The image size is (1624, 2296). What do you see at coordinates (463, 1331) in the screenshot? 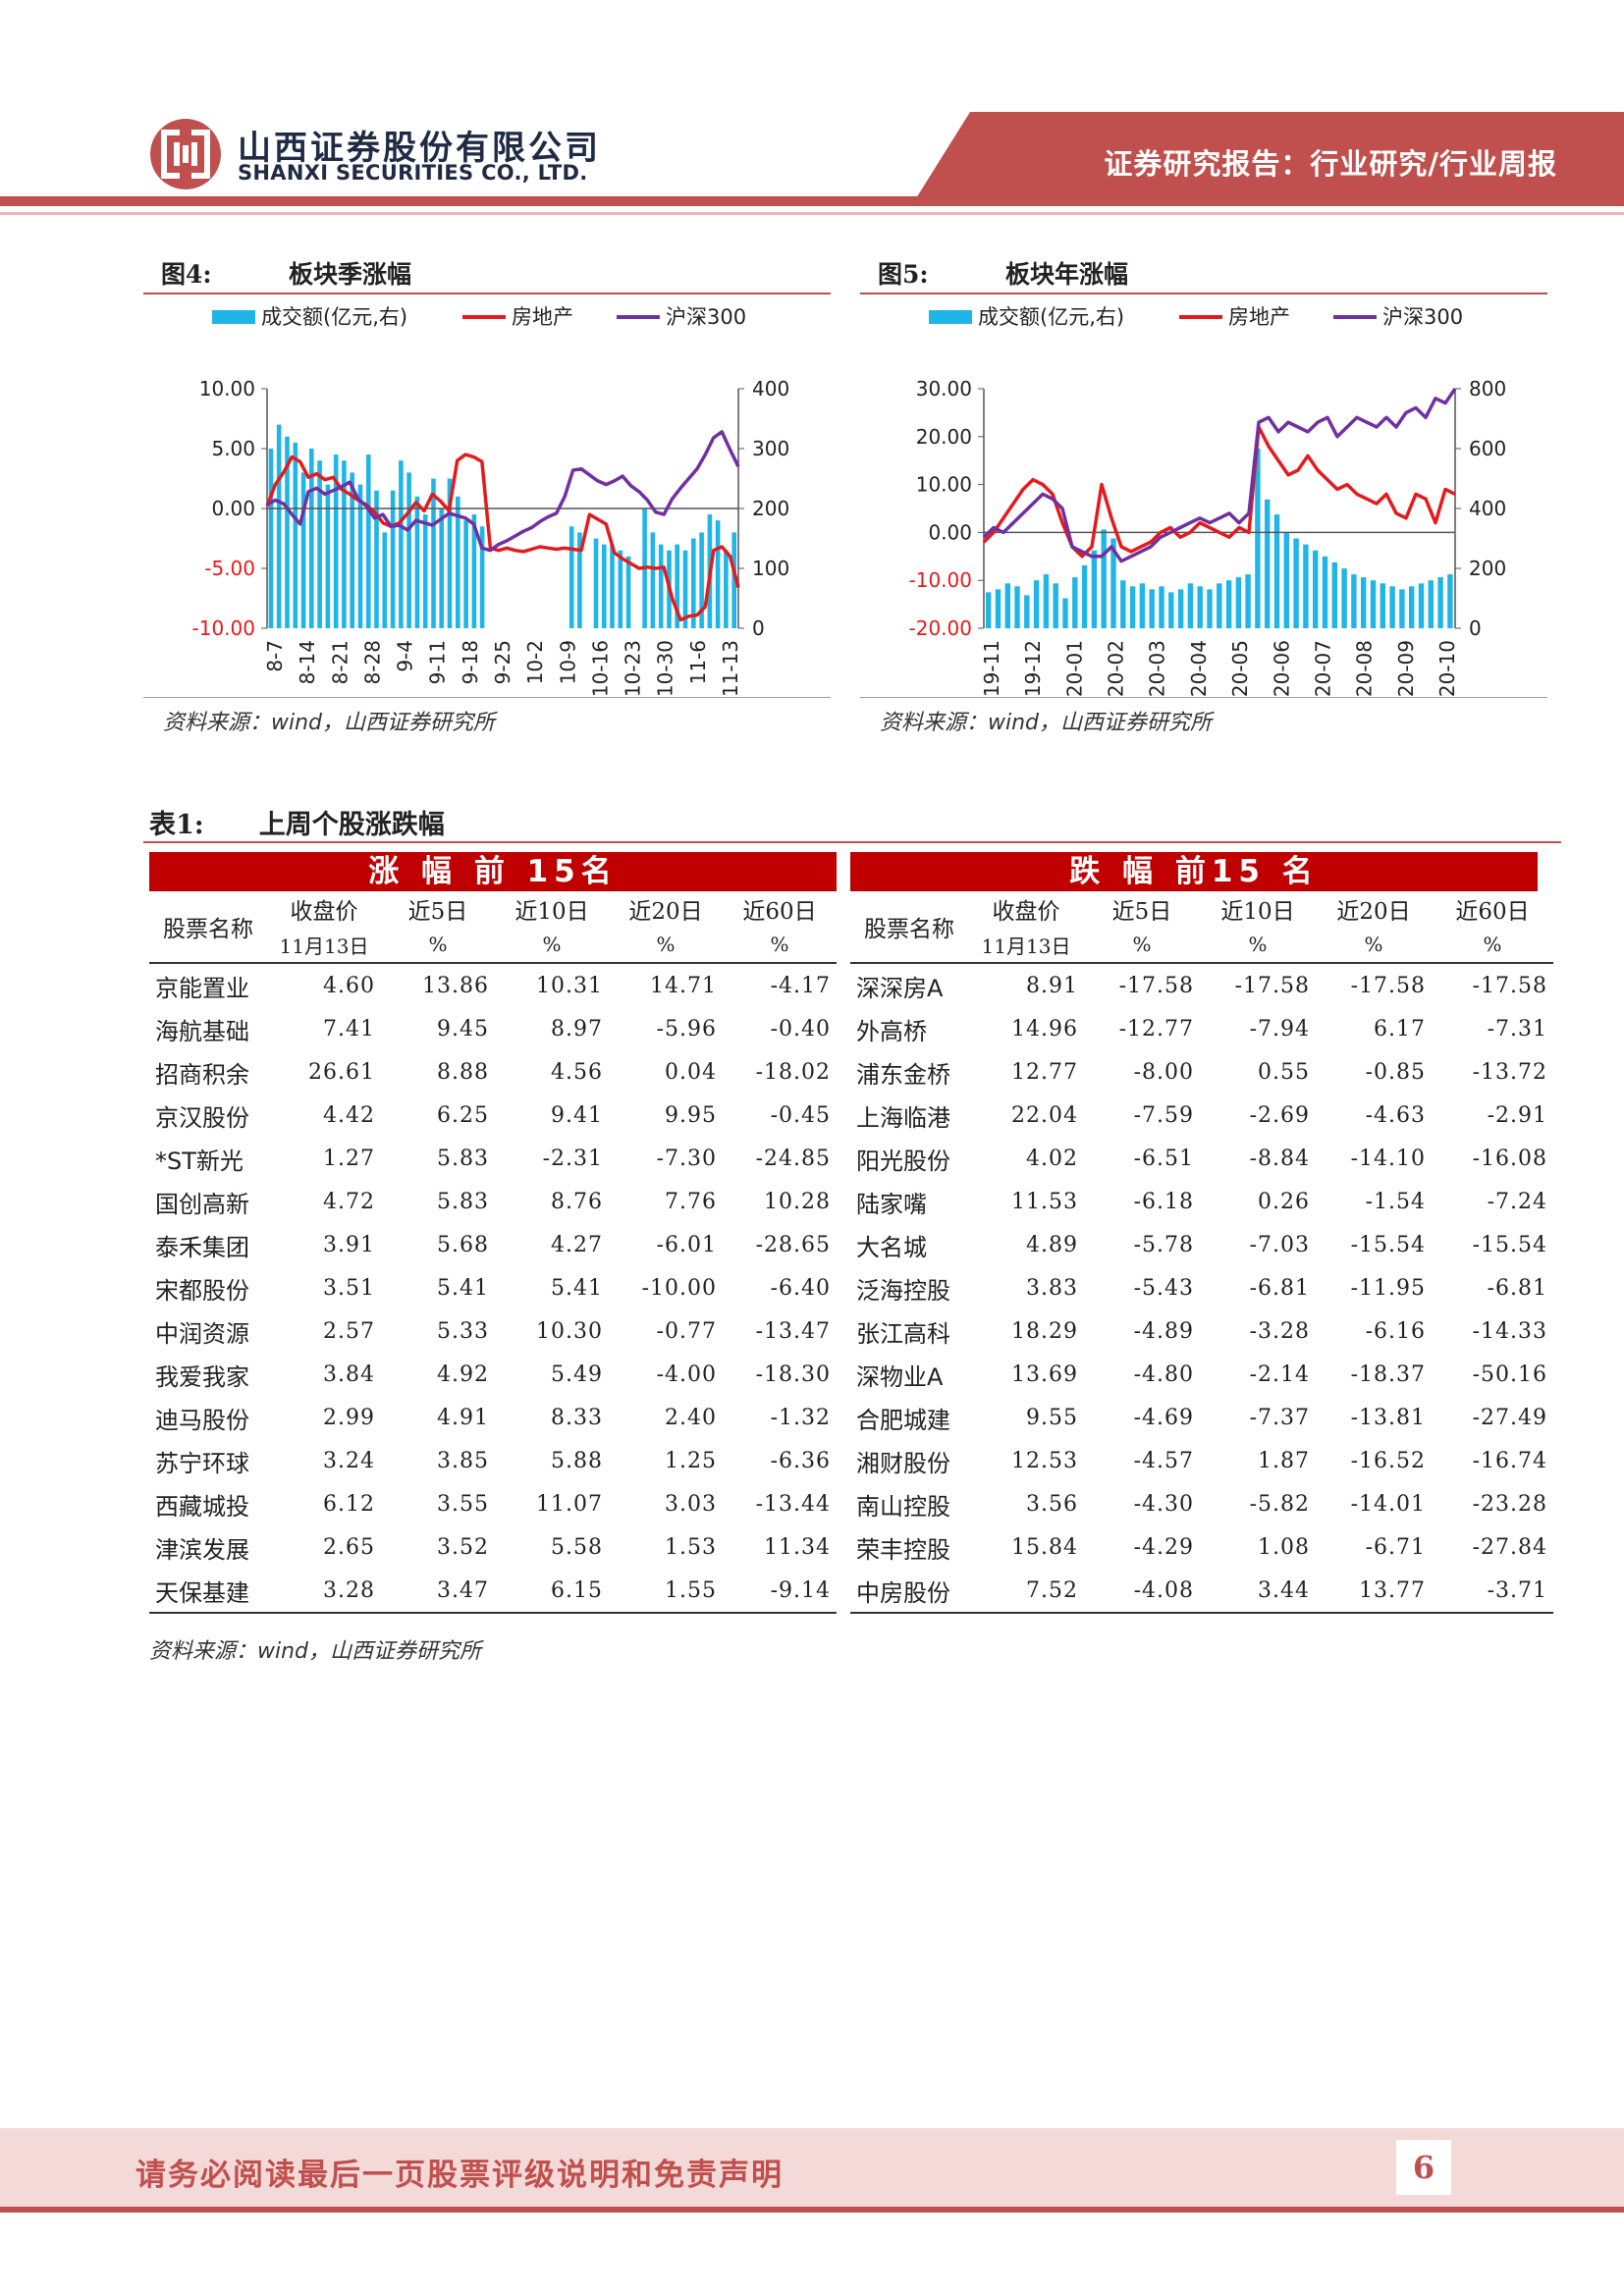
I see `stock-value: 5.33` at bounding box center [463, 1331].